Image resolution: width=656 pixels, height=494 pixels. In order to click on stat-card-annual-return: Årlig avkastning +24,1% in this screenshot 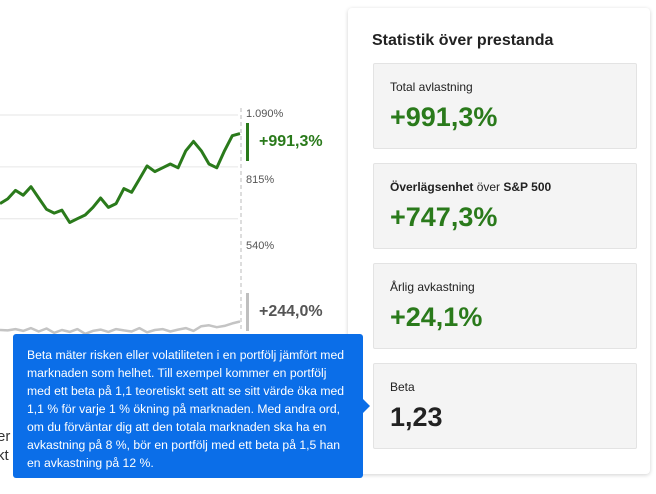, I will do `click(505, 306)`.